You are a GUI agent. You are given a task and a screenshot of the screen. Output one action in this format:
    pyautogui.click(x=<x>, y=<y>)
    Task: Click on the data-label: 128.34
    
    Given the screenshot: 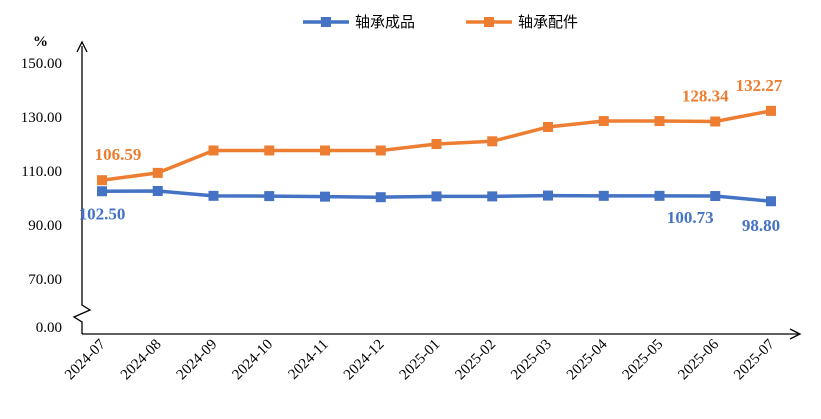 What is the action you would take?
    pyautogui.click(x=705, y=95)
    